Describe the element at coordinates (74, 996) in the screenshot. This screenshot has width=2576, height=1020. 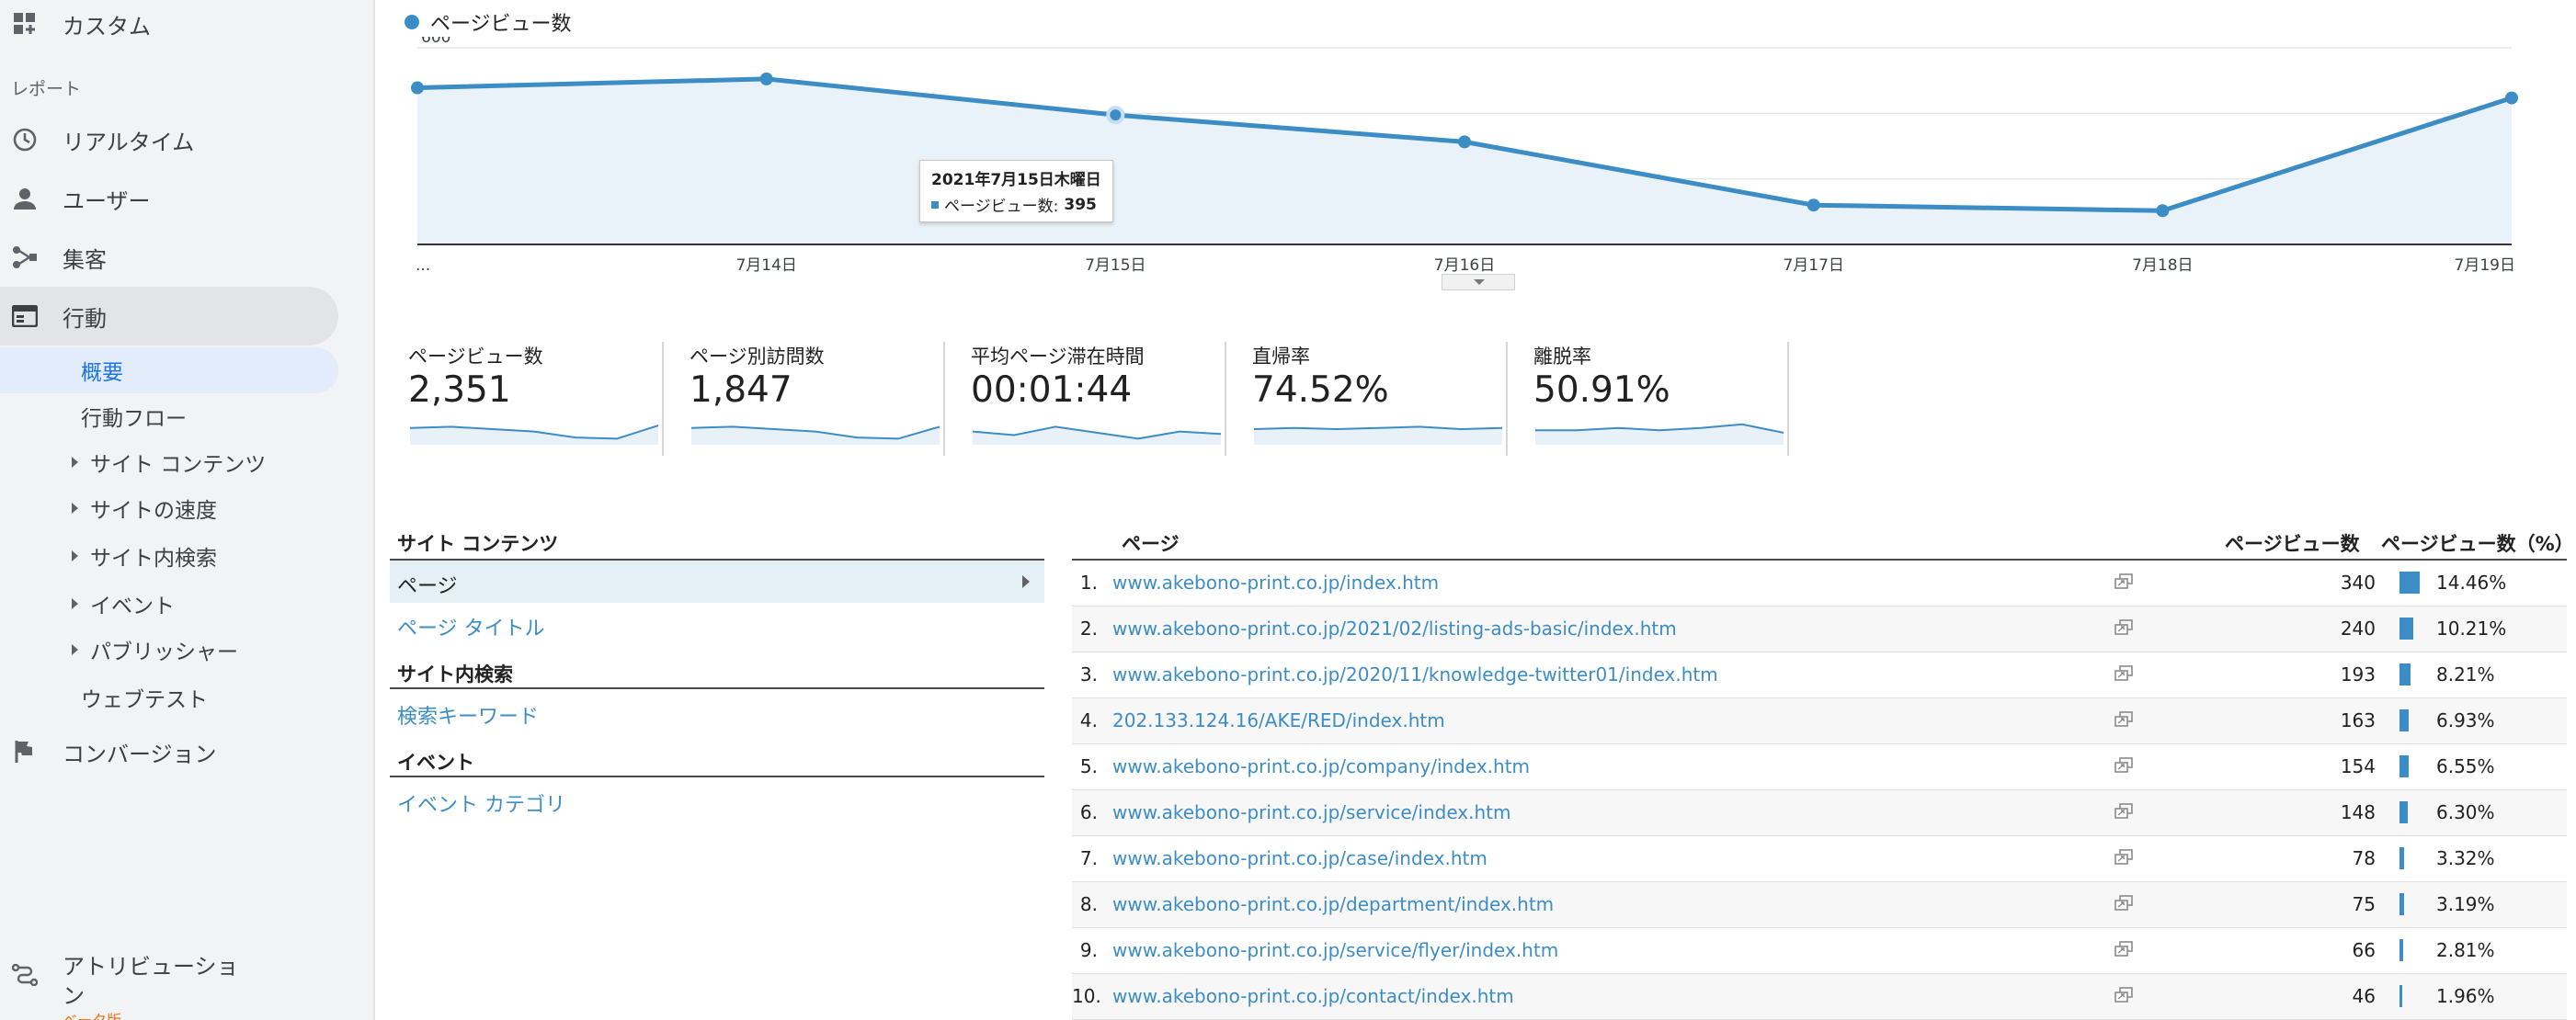
I see `sidebar-item-label-continued: ン` at that location.